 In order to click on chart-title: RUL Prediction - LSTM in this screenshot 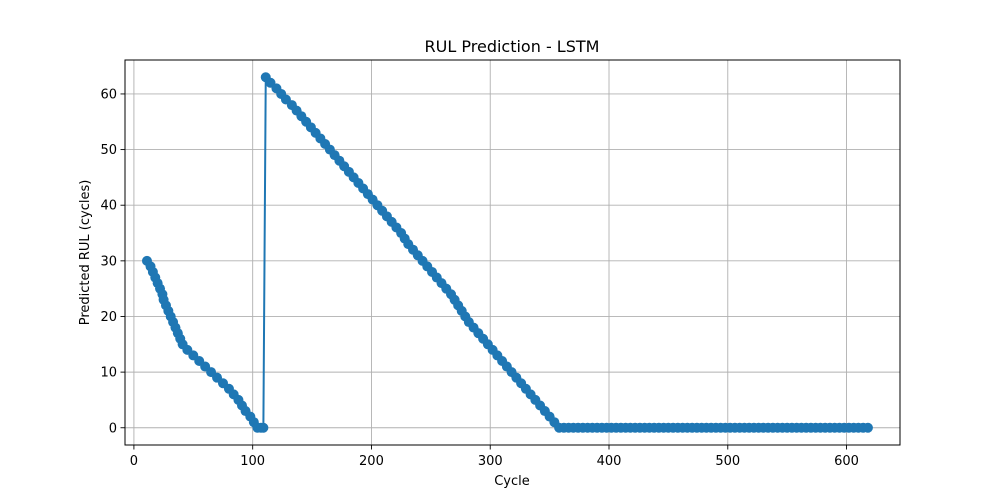, I will do `click(512, 46)`.